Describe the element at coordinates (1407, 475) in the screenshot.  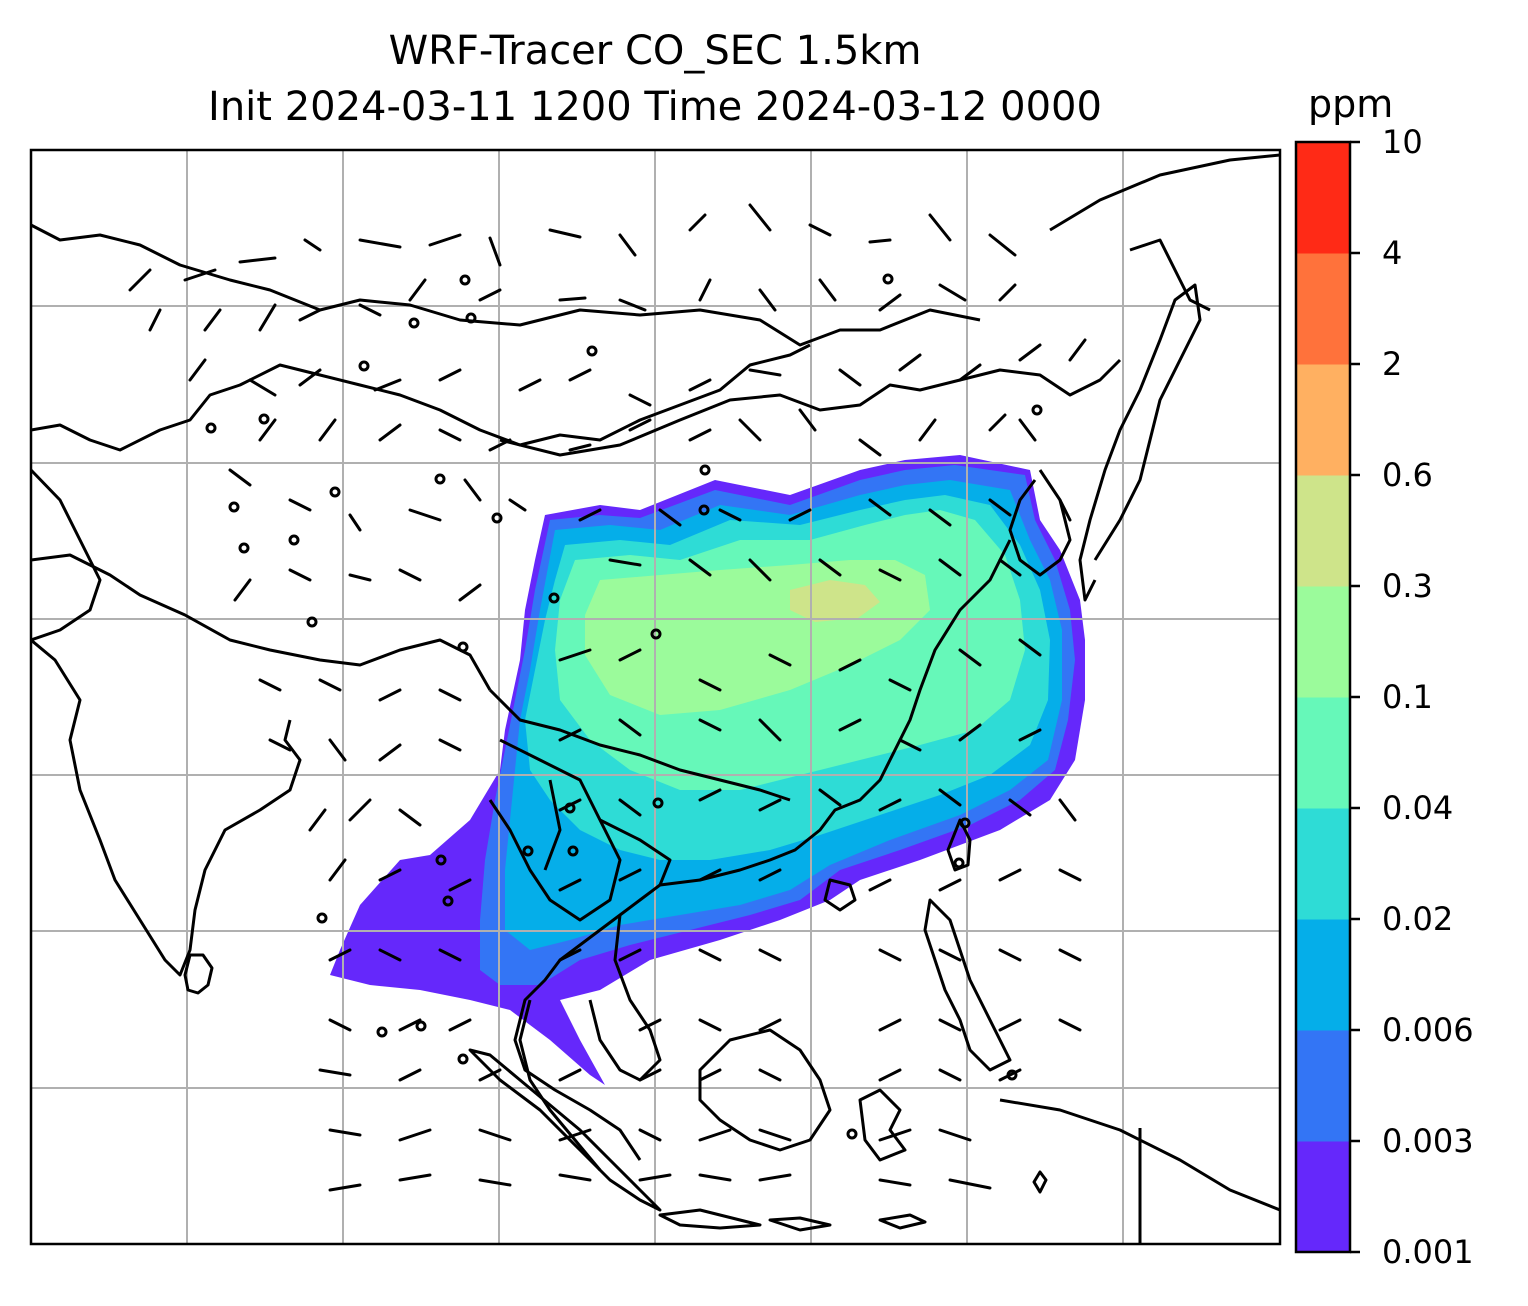
I see `colorbar-tick-label: 0.6` at that location.